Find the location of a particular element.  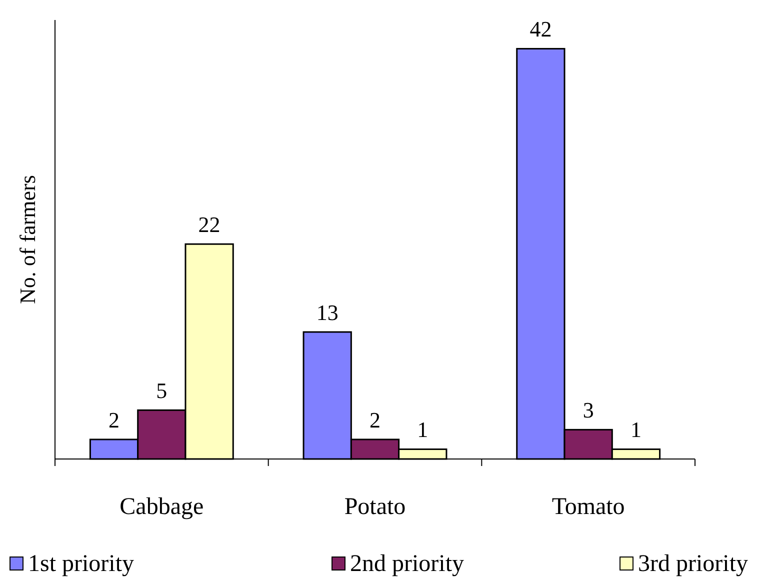

legend-label: 3rd priority is located at coordinates (693, 564).